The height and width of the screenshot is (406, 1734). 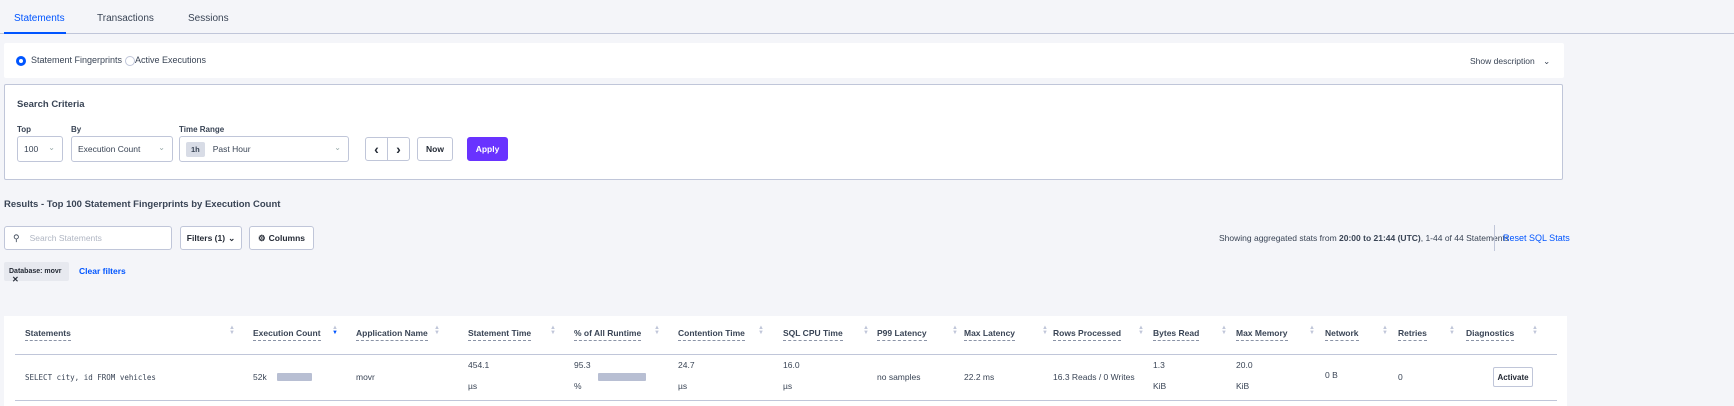 I want to click on time-range-label: Time Range, so click(x=202, y=129).